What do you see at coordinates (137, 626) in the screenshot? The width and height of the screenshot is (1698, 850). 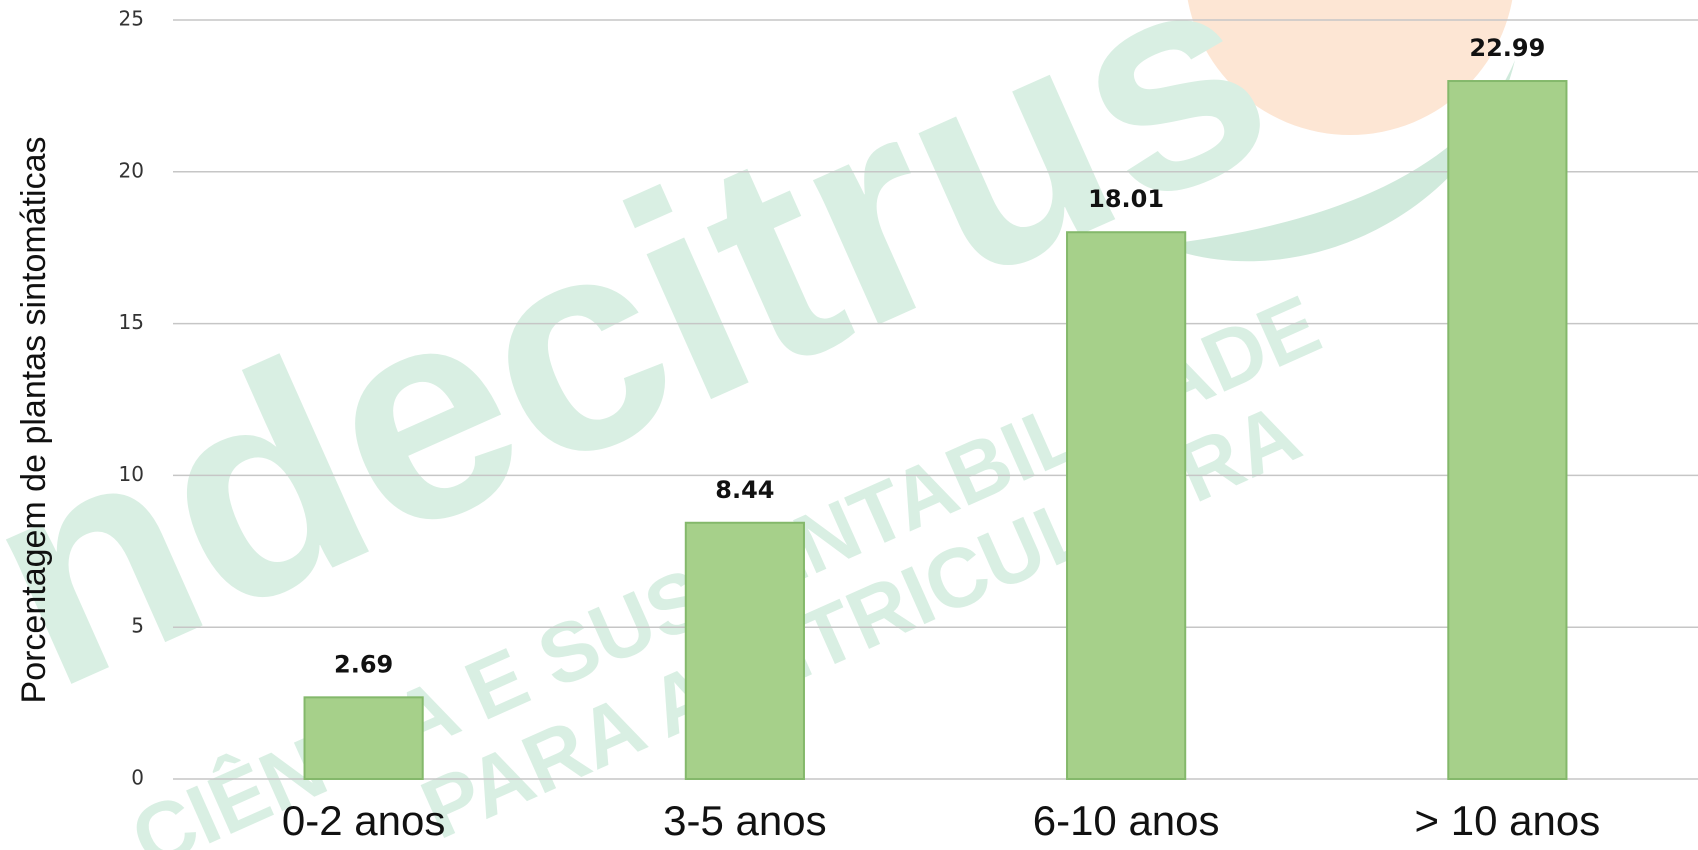 I see `y-tick-label: 5` at bounding box center [137, 626].